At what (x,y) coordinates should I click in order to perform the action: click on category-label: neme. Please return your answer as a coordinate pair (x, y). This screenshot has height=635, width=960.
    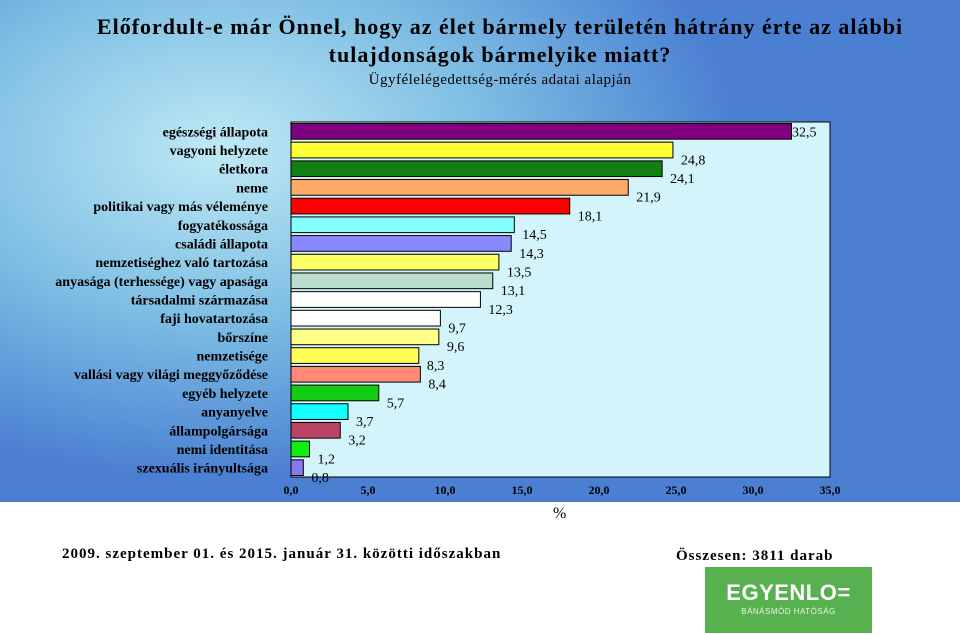
    Looking at the image, I should click on (252, 188).